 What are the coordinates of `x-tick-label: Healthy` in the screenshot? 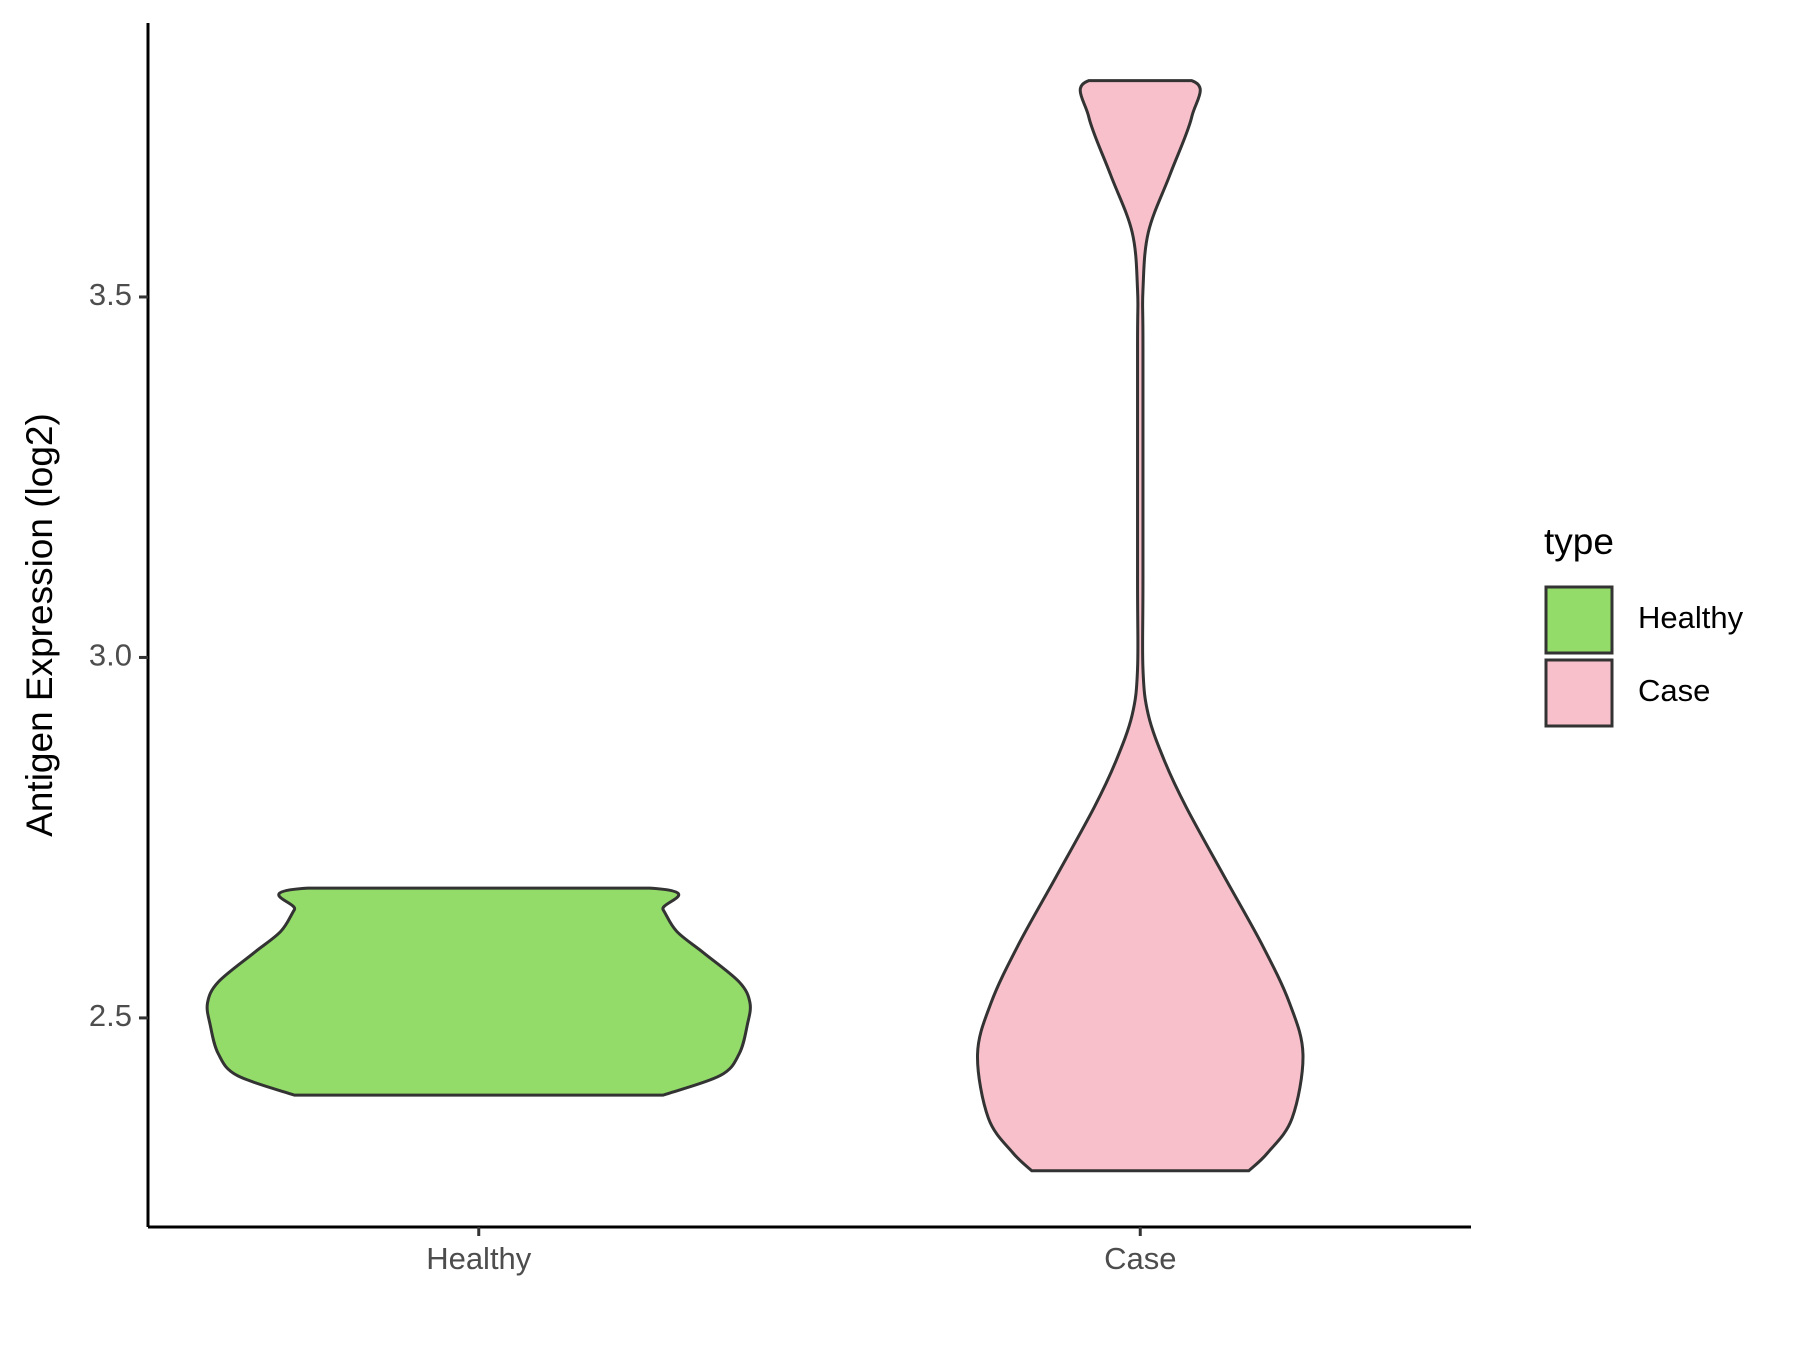 It's located at (479, 1258).